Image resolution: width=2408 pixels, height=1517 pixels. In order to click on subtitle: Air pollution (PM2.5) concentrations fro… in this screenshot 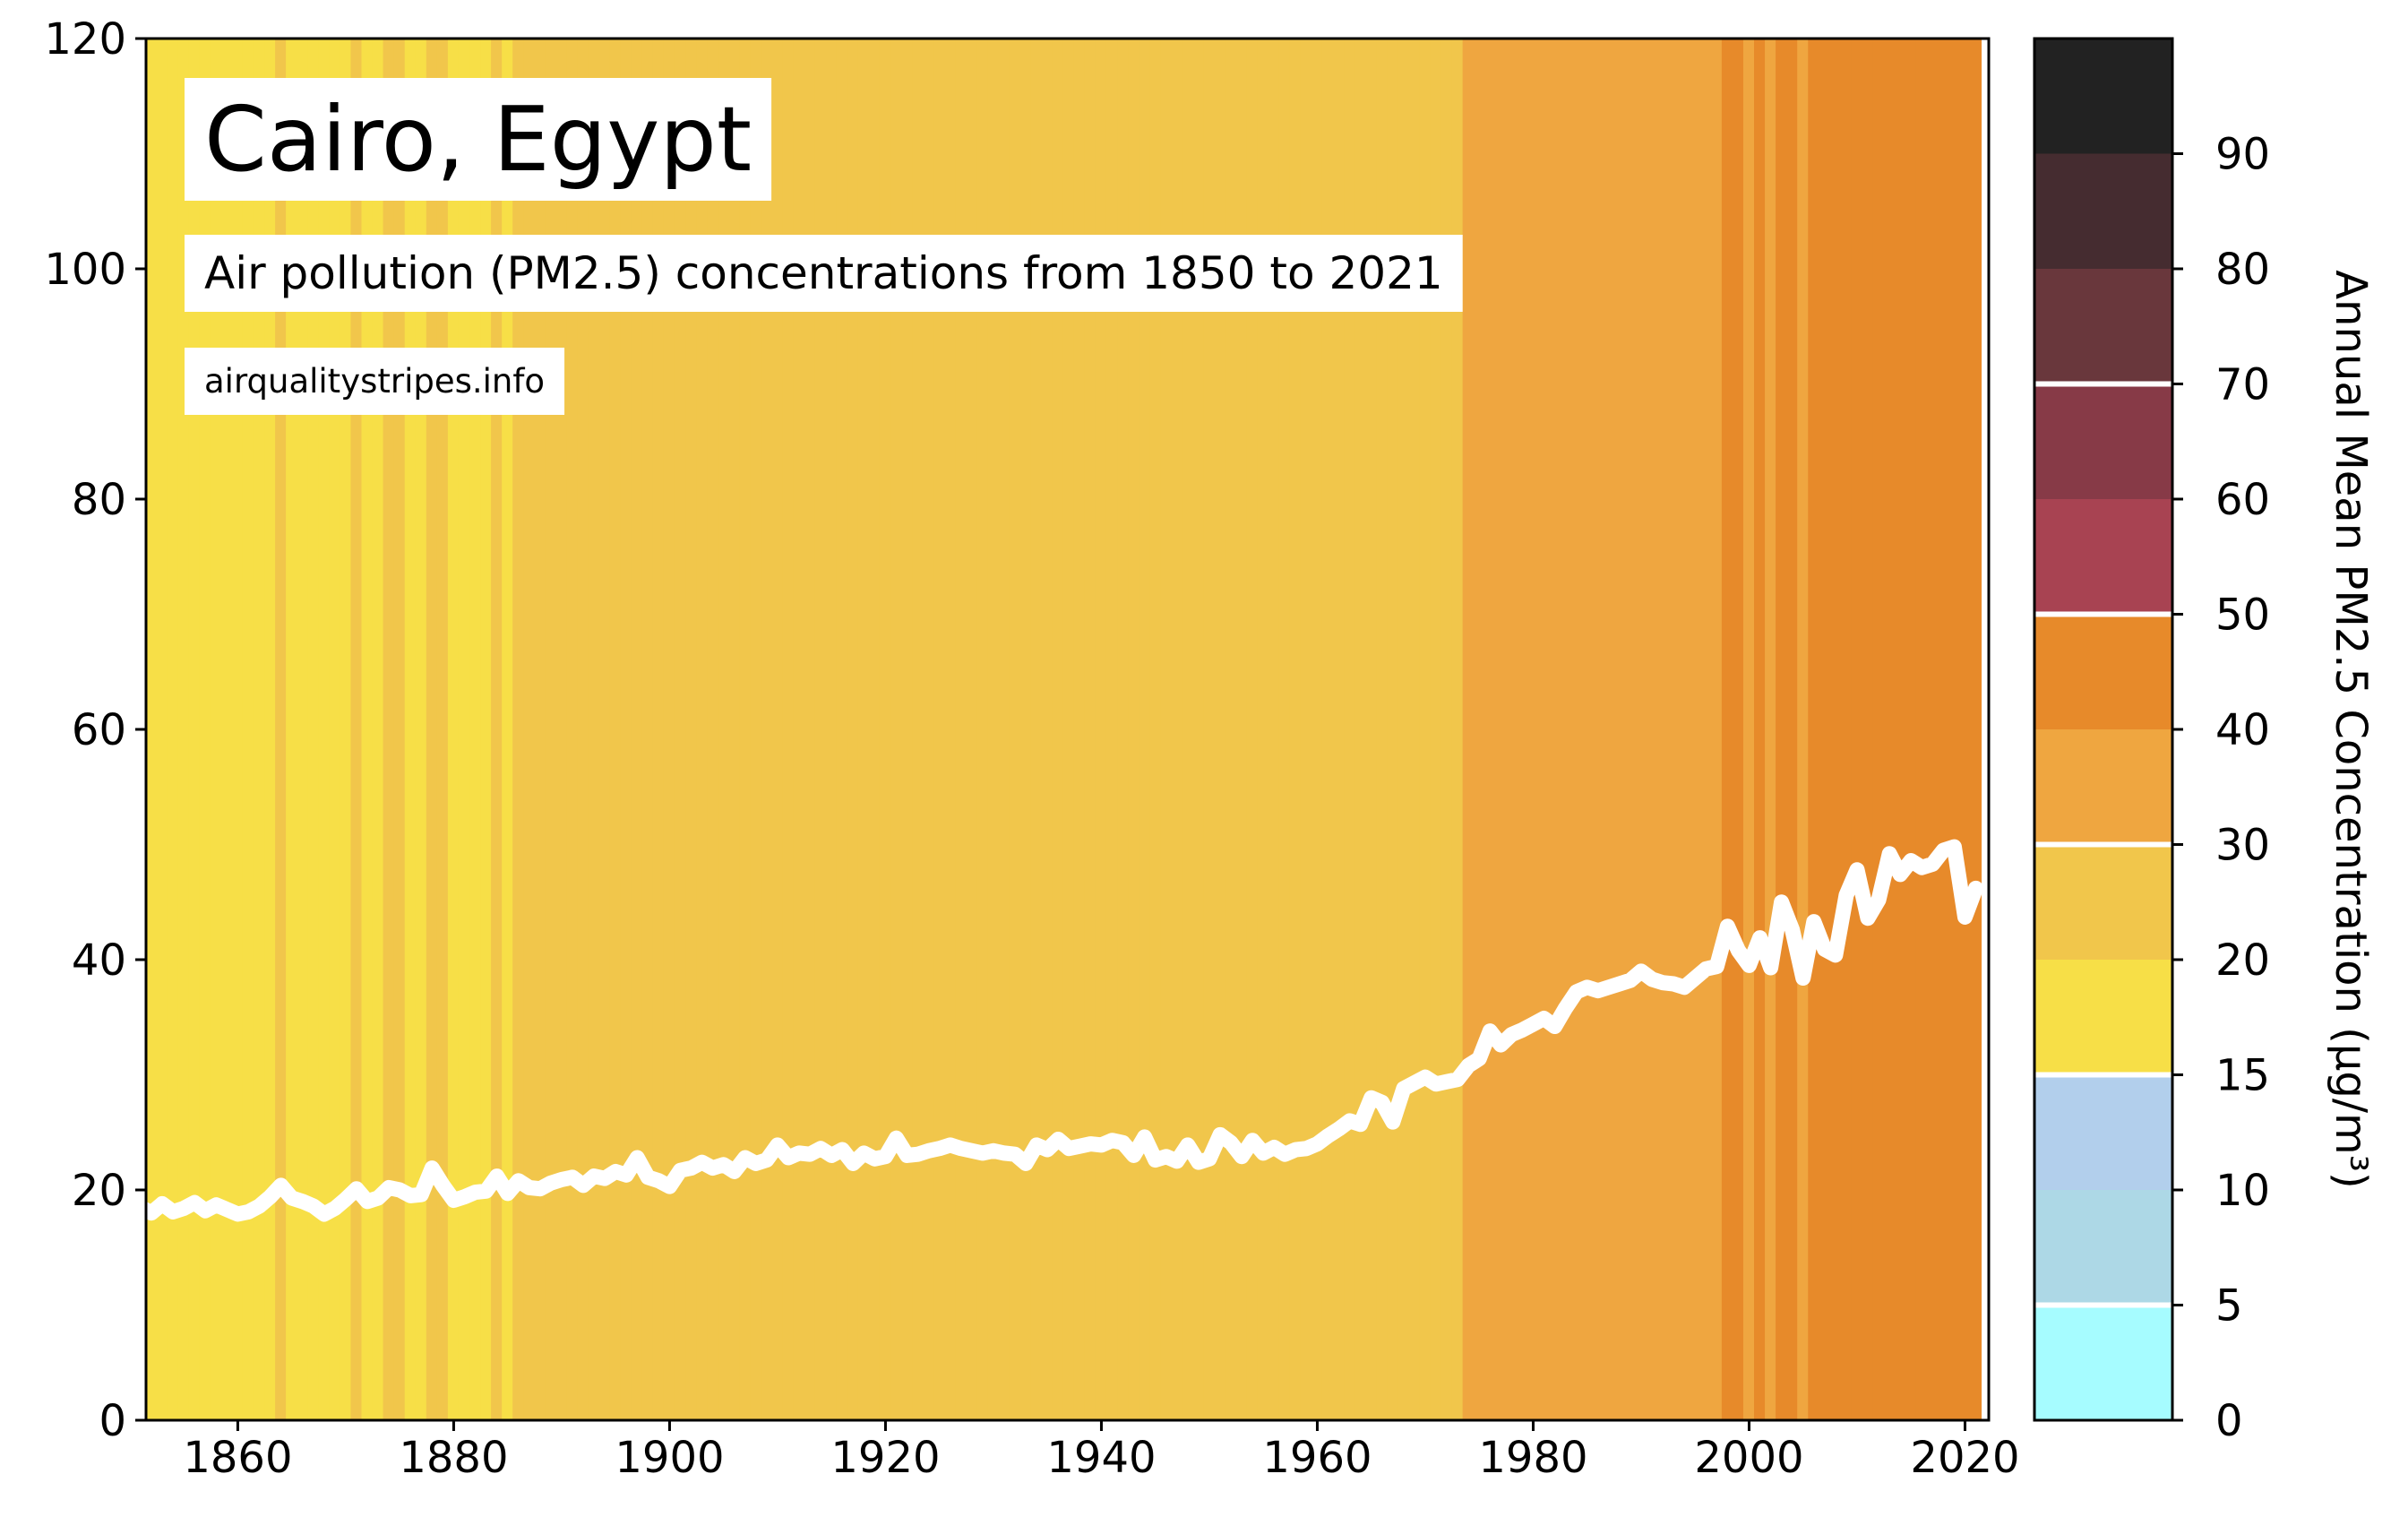, I will do `click(823, 273)`.